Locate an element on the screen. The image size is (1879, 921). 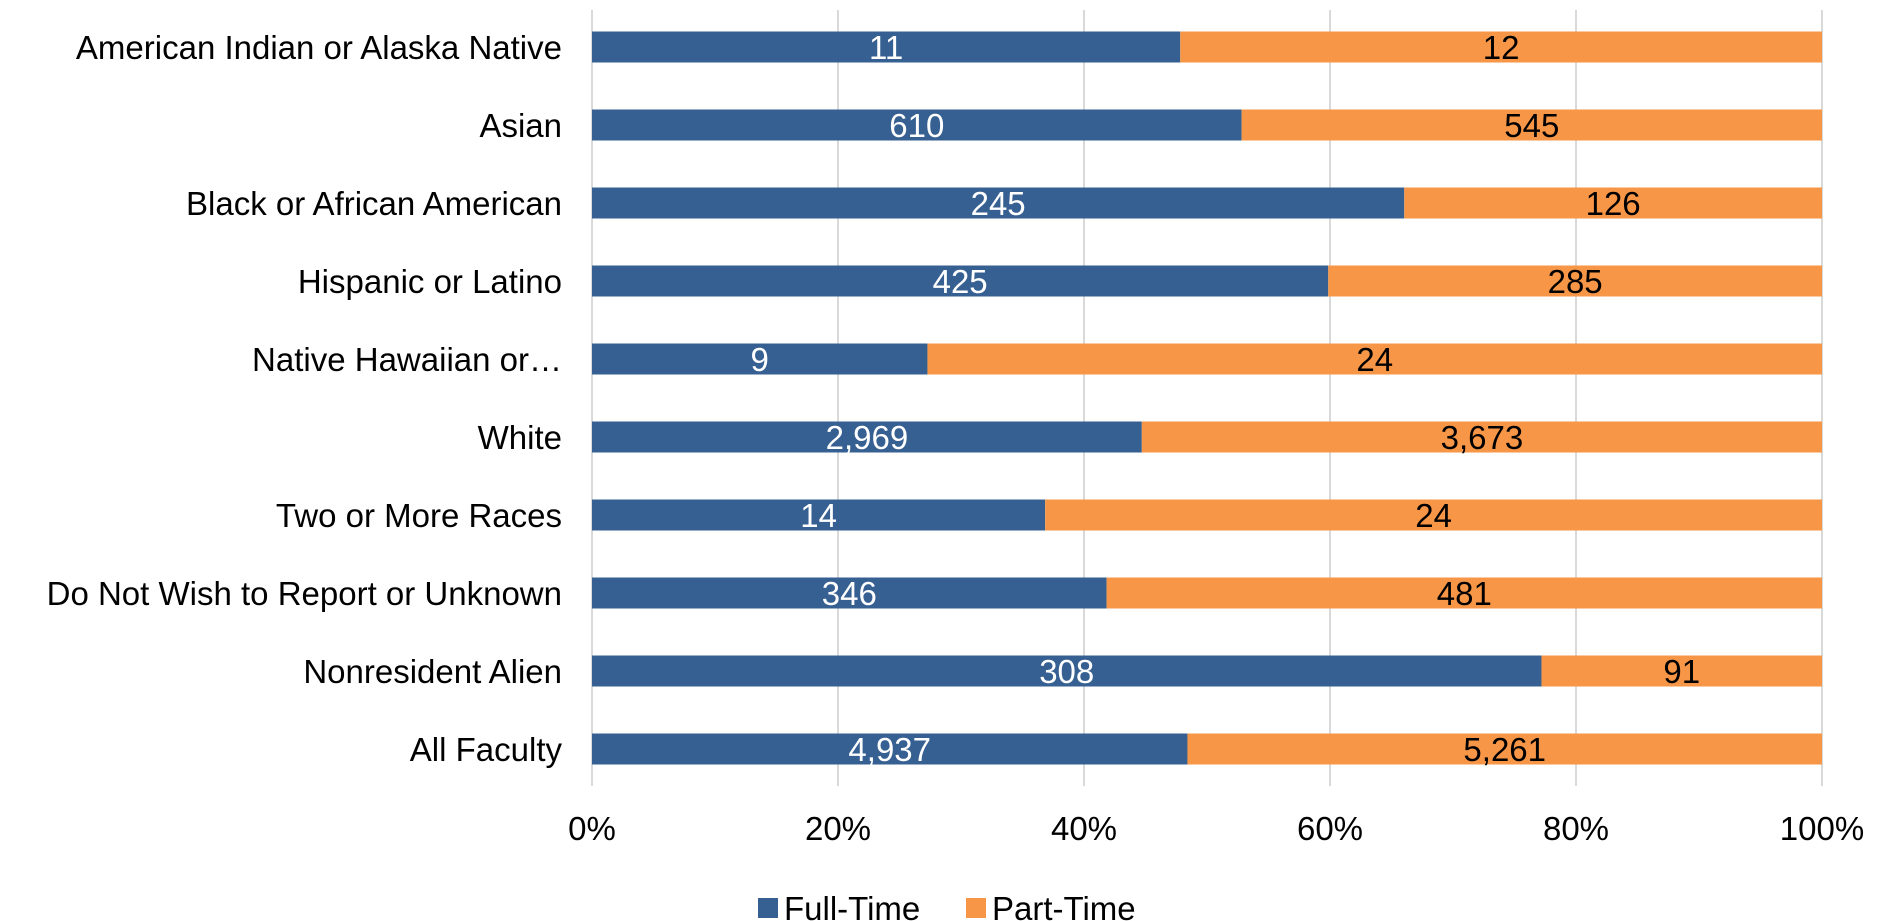
data-label: 2,969 is located at coordinates (867, 437).